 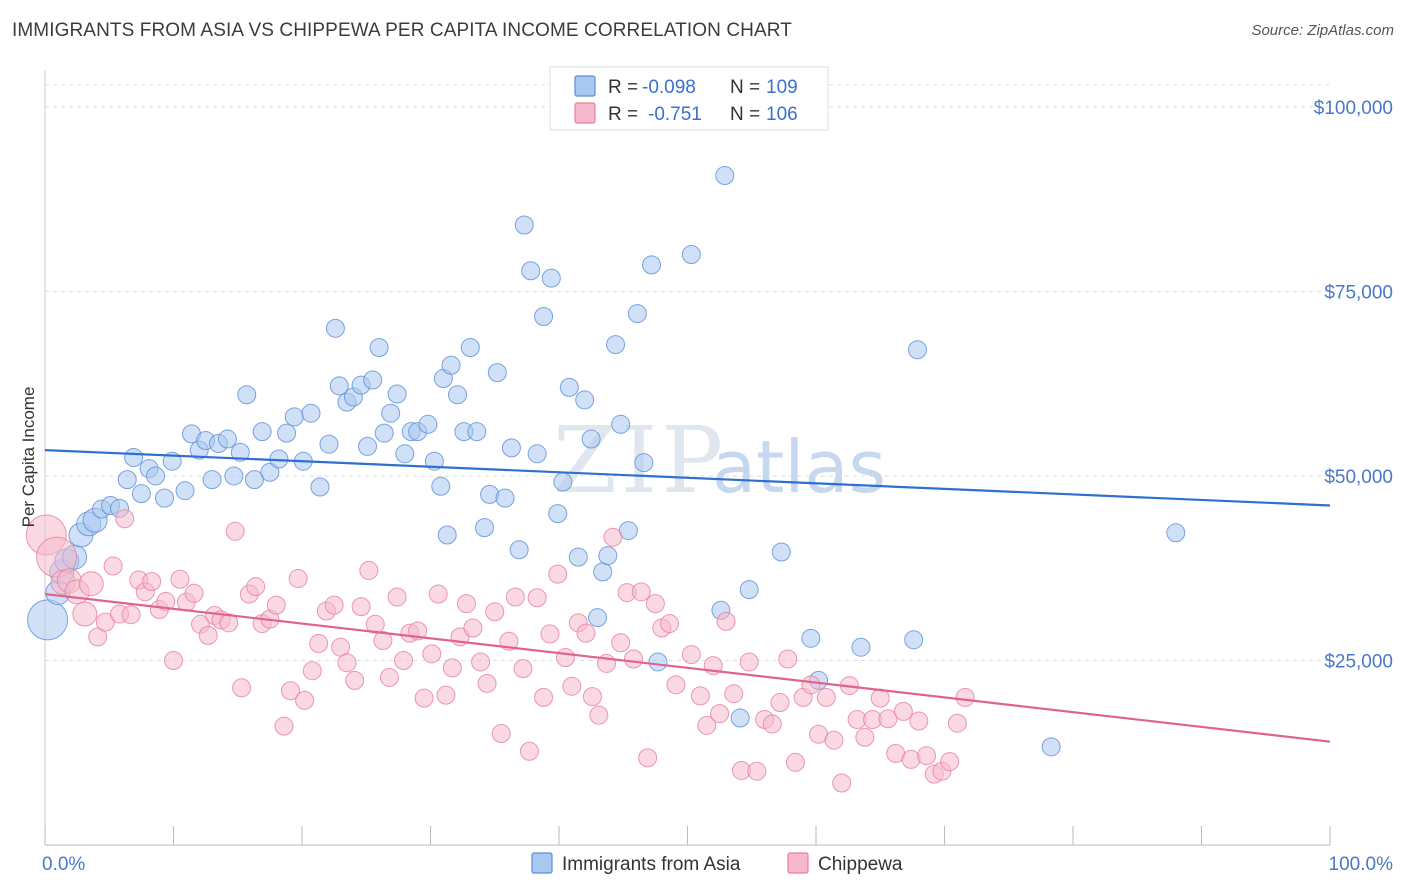 I want to click on legend-swatch-blue, so click(x=585, y=86).